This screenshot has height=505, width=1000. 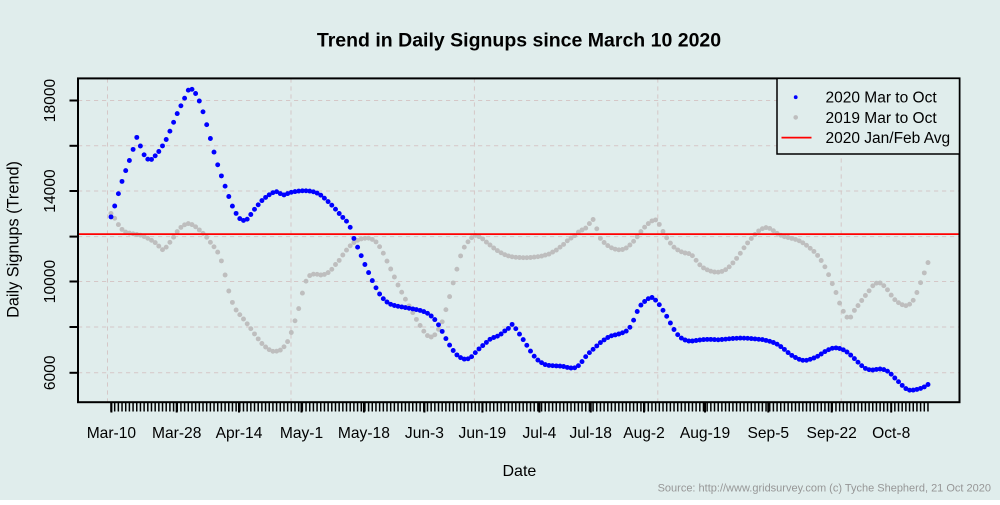 I want to click on svg-text: Jun-19, so click(x=483, y=433).